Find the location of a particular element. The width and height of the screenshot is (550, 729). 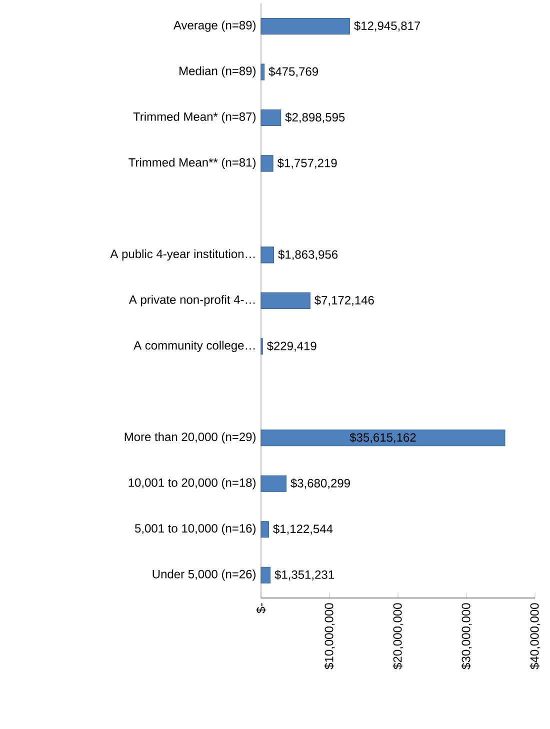

x-tick-label: $10,000,000 is located at coordinates (329, 636).